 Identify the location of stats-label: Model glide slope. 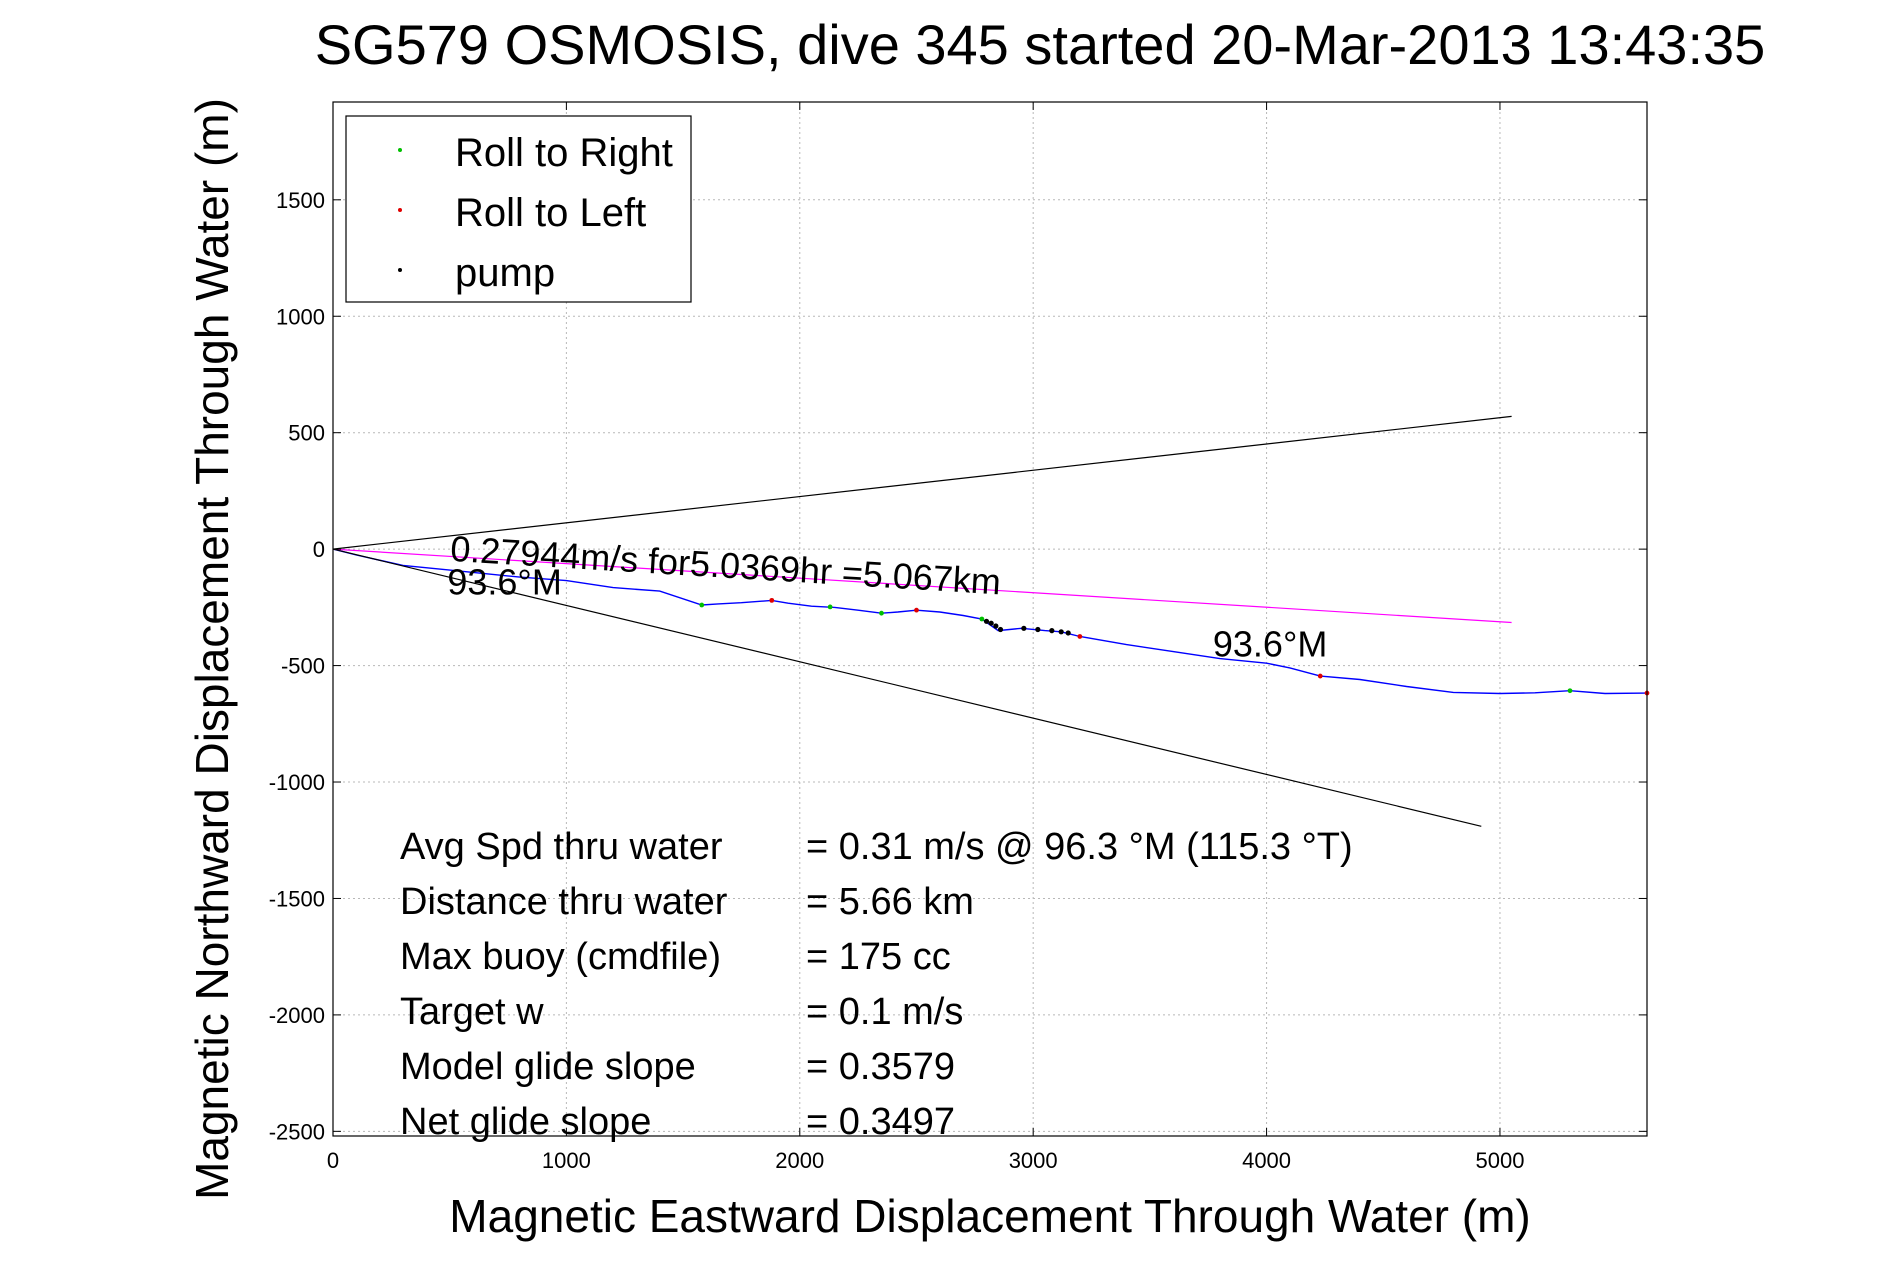
(548, 1067).